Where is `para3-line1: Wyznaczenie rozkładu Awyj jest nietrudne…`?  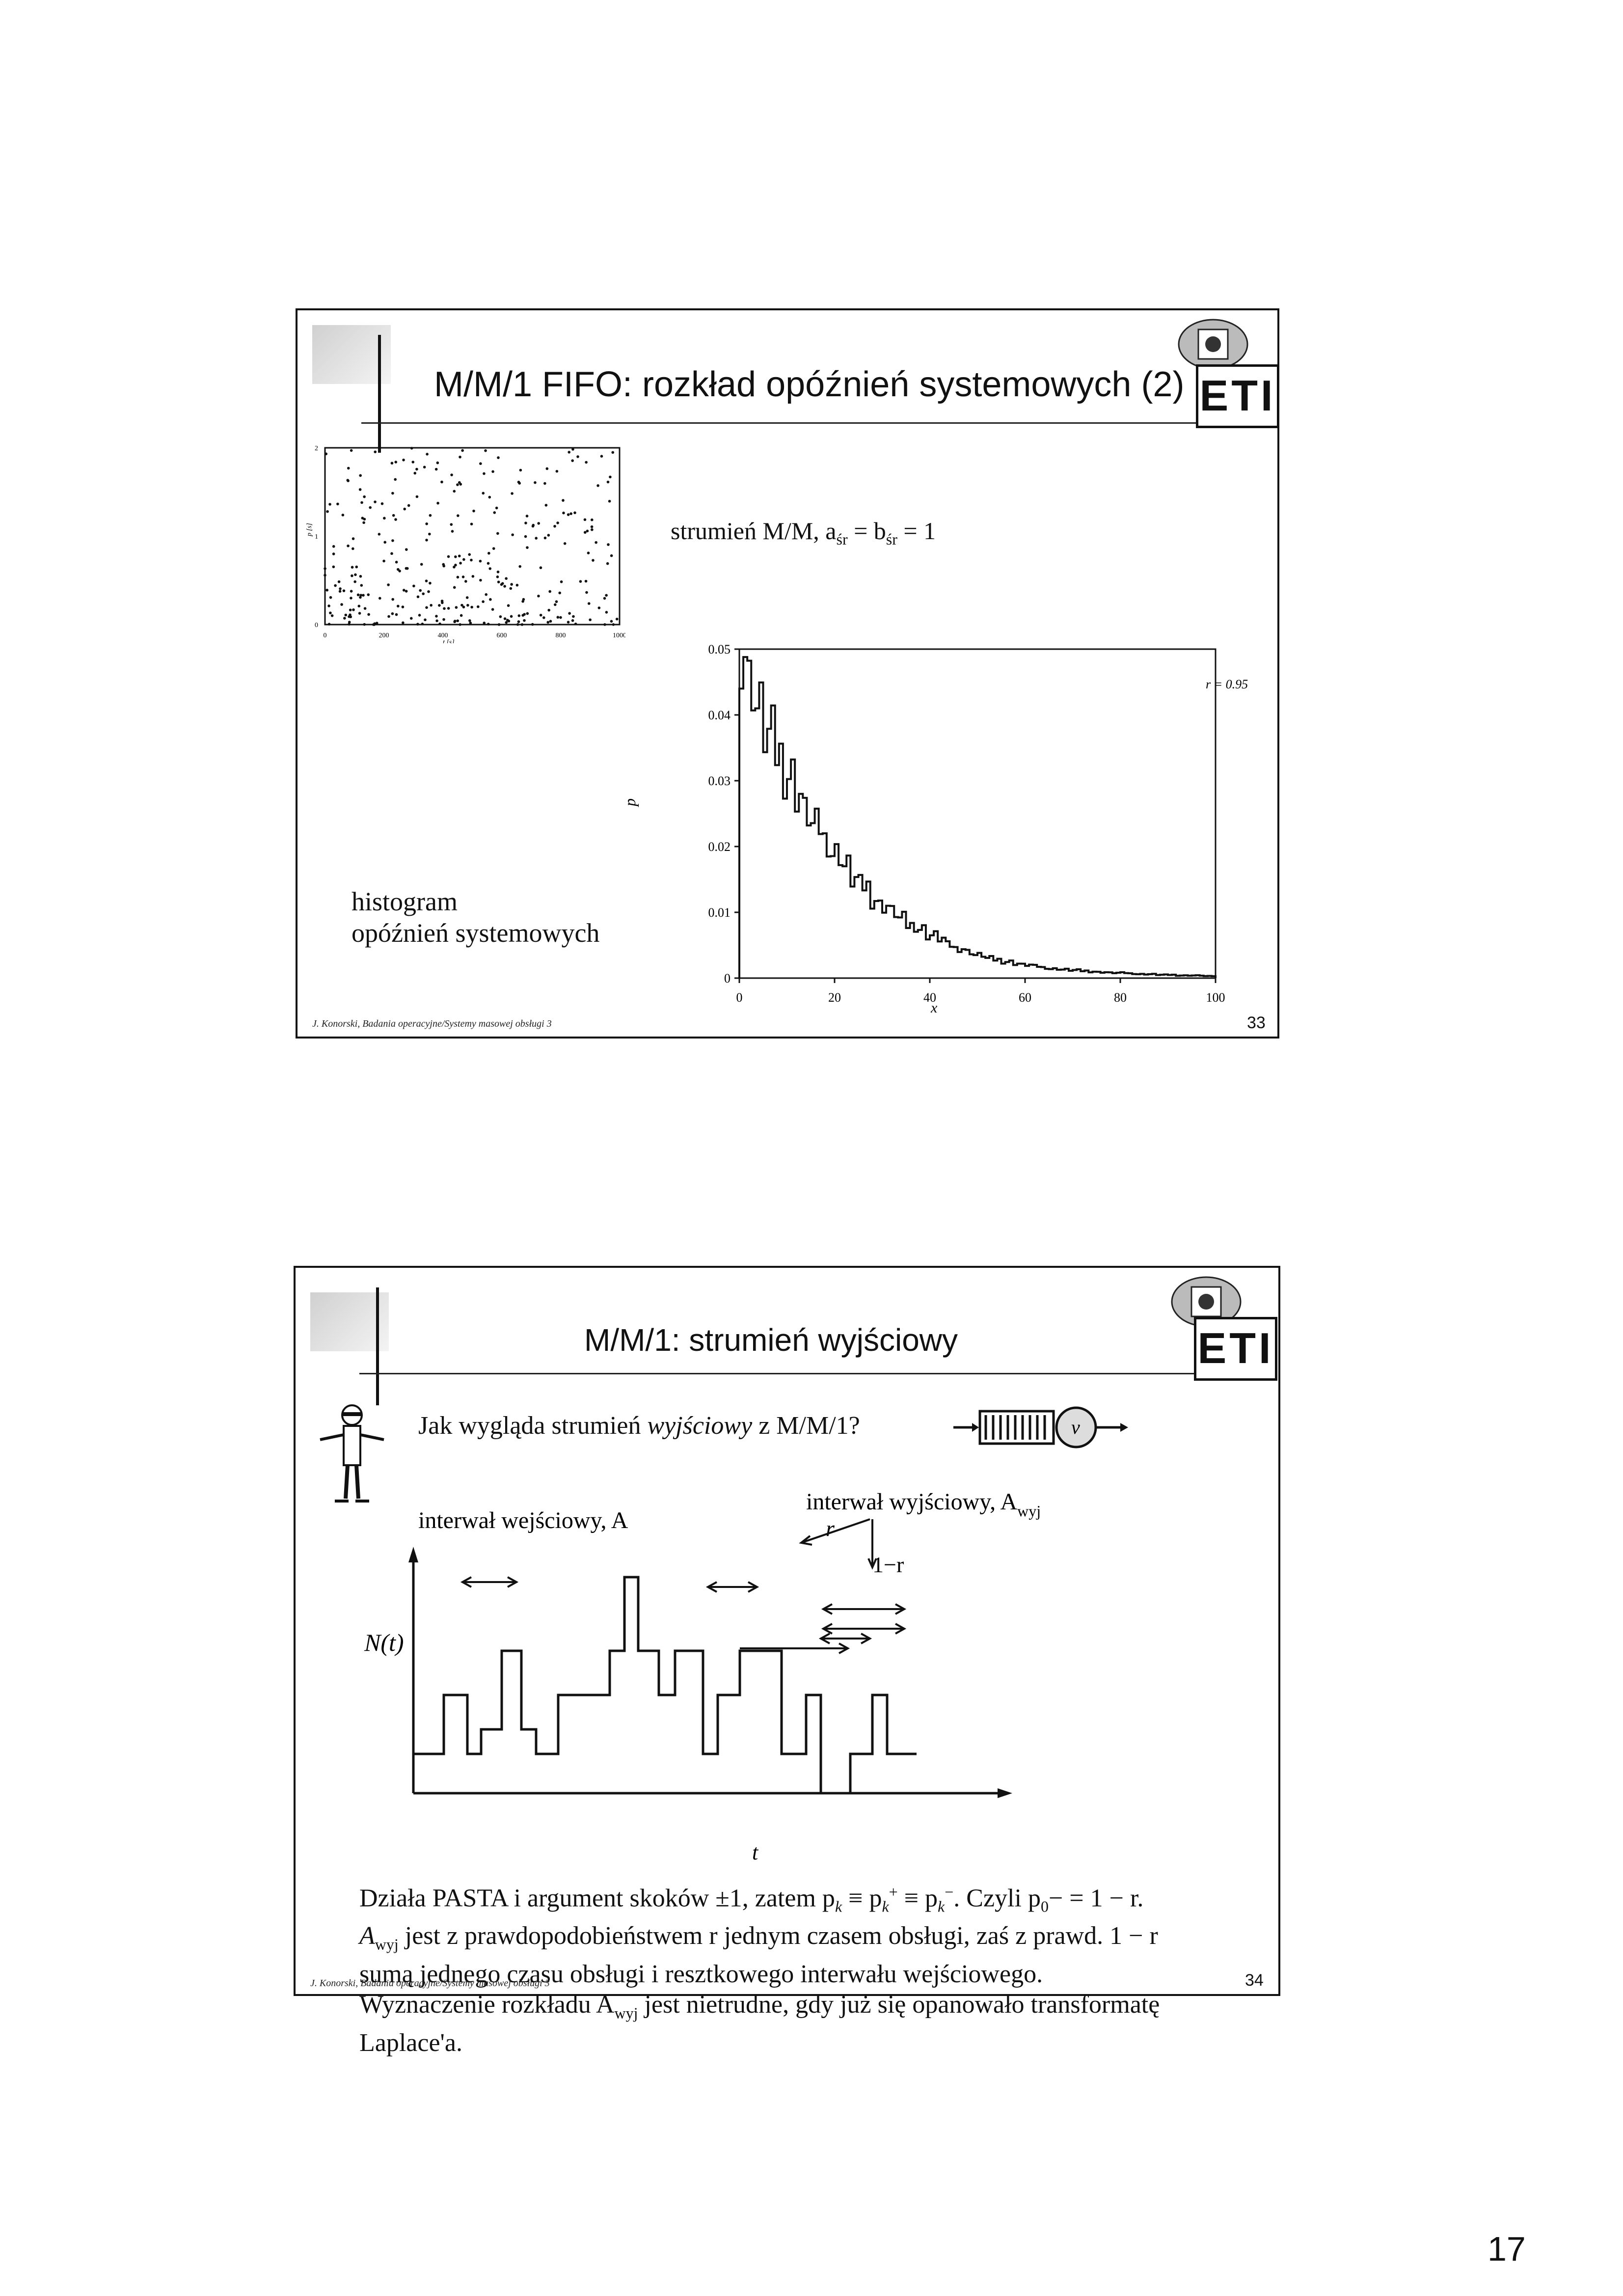 para3-line1: Wyznaczenie rozkładu Awyj jest nietrudne… is located at coordinates (759, 2009).